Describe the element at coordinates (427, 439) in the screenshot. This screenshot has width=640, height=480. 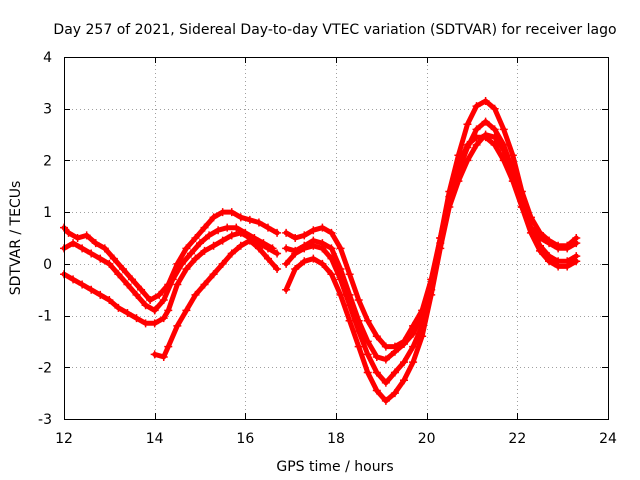
I see `x-tick-label: 20` at that location.